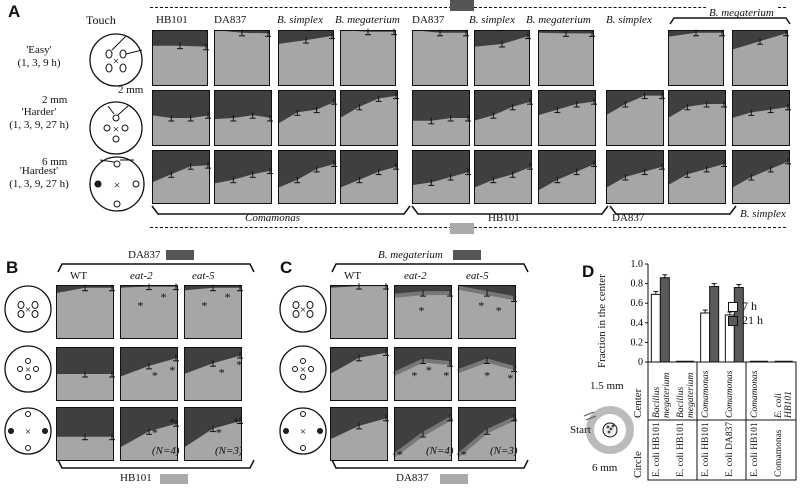 The height and width of the screenshot is (489, 800). I want to click on panel-b-diagram-hardest: ×, so click(28, 431).